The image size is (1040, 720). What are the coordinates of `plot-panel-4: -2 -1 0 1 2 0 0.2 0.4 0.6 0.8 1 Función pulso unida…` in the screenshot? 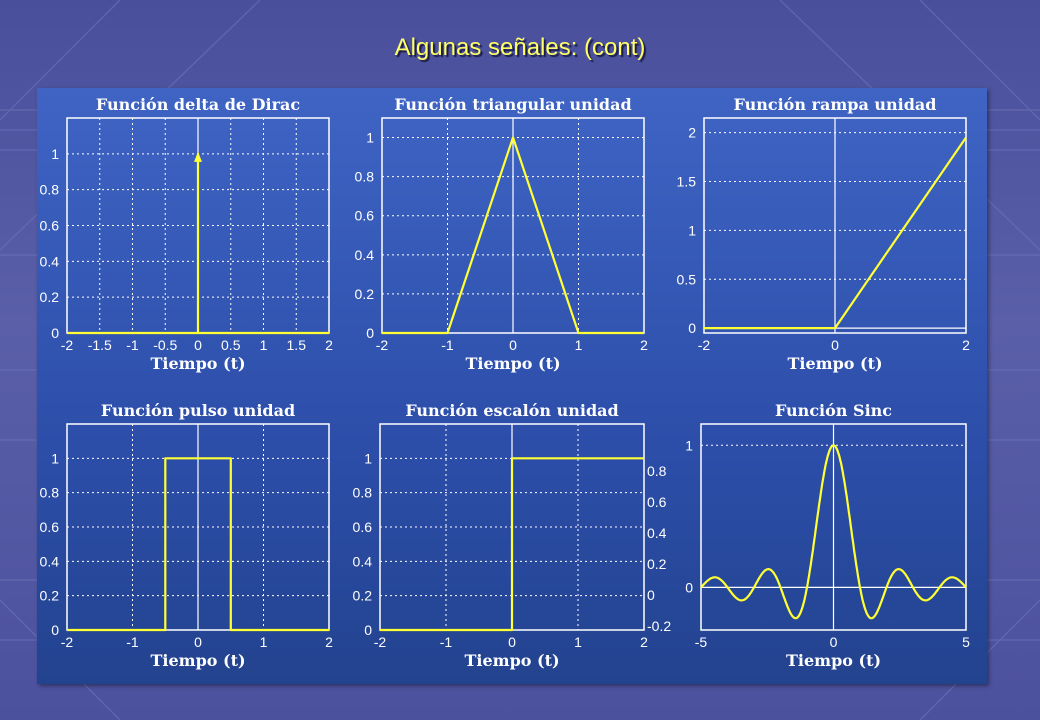 It's located at (187, 535).